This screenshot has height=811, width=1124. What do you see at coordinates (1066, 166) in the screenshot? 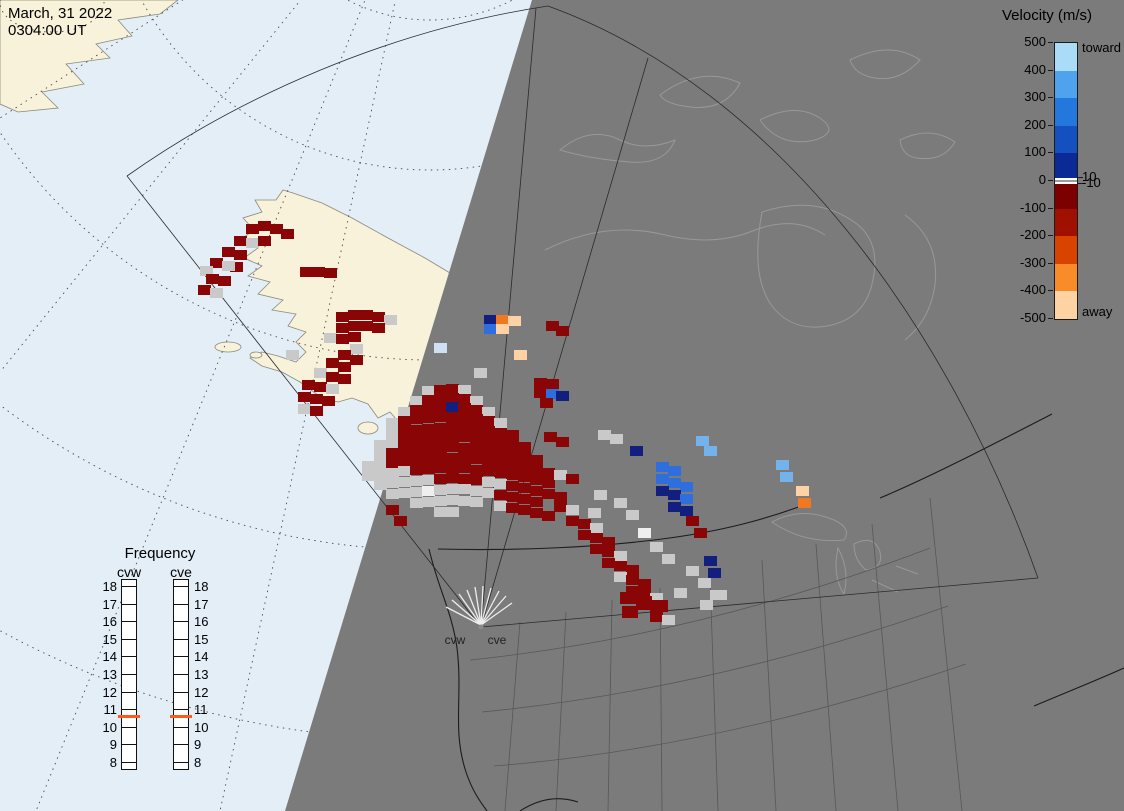
I see `colorbar-segment` at bounding box center [1066, 166].